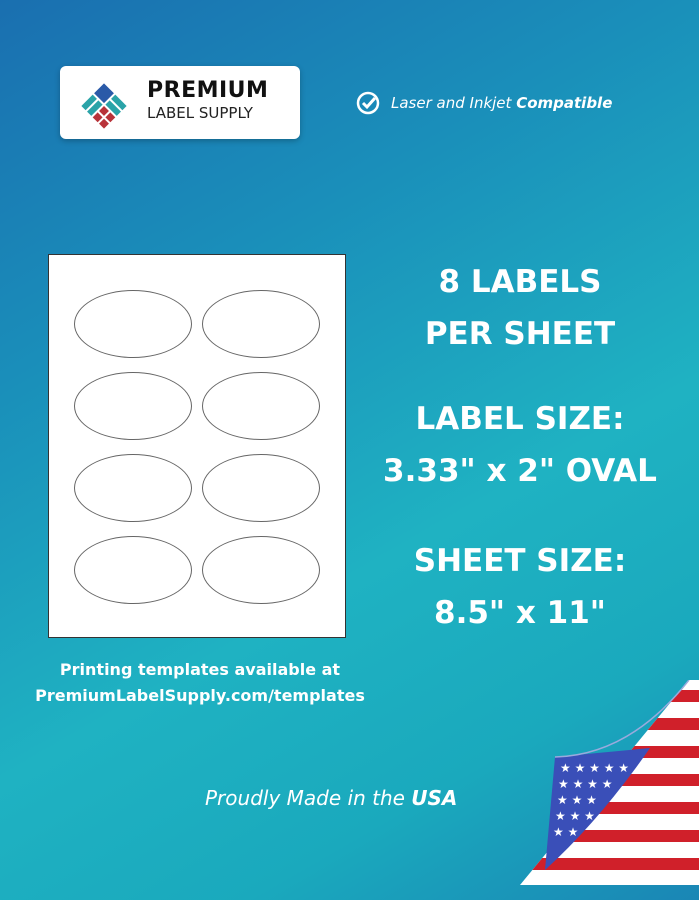 The height and width of the screenshot is (900, 699). I want to click on usa-text: Proudly Made in the, so click(305, 798).